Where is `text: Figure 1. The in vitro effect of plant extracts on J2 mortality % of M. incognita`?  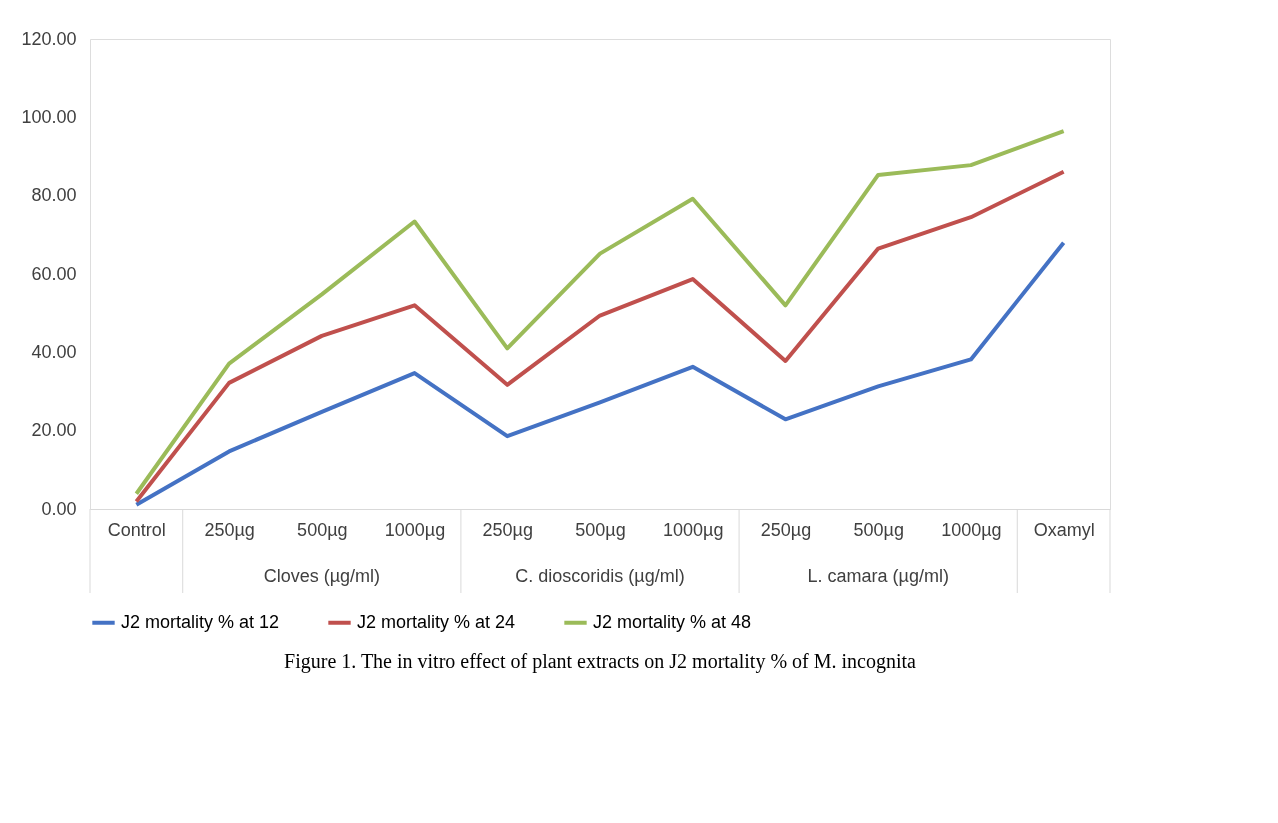
text: Figure 1. The in vitro effect of plant extracts on J2 mortality % of M. incognita is located at coordinates (600, 661).